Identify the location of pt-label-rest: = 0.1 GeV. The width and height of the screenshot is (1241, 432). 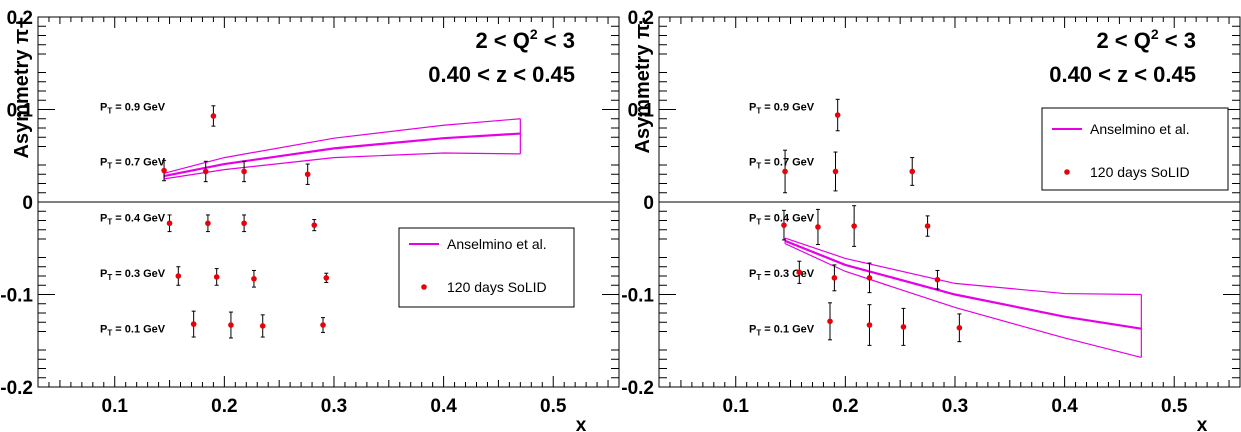
(139, 330).